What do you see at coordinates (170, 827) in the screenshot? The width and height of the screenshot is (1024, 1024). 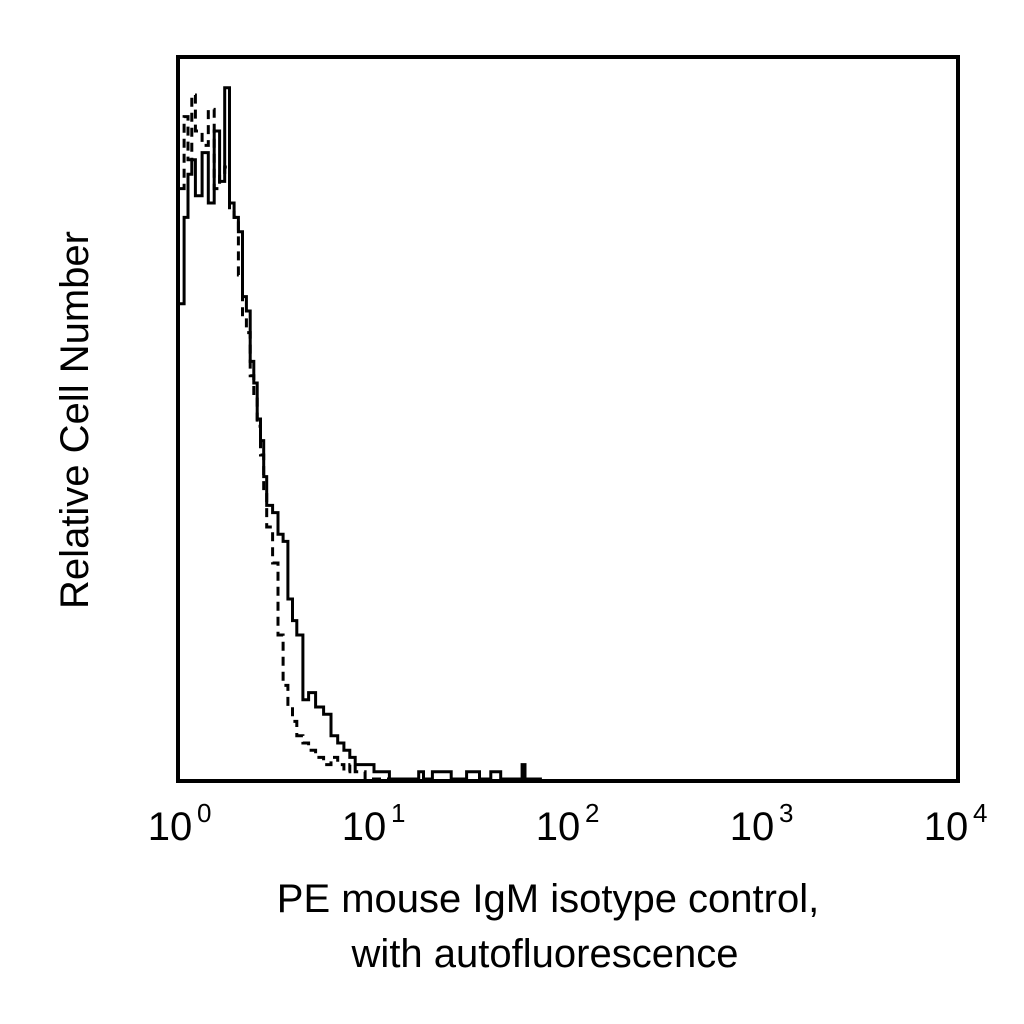 I see `x-tick-label-0: 10` at bounding box center [170, 827].